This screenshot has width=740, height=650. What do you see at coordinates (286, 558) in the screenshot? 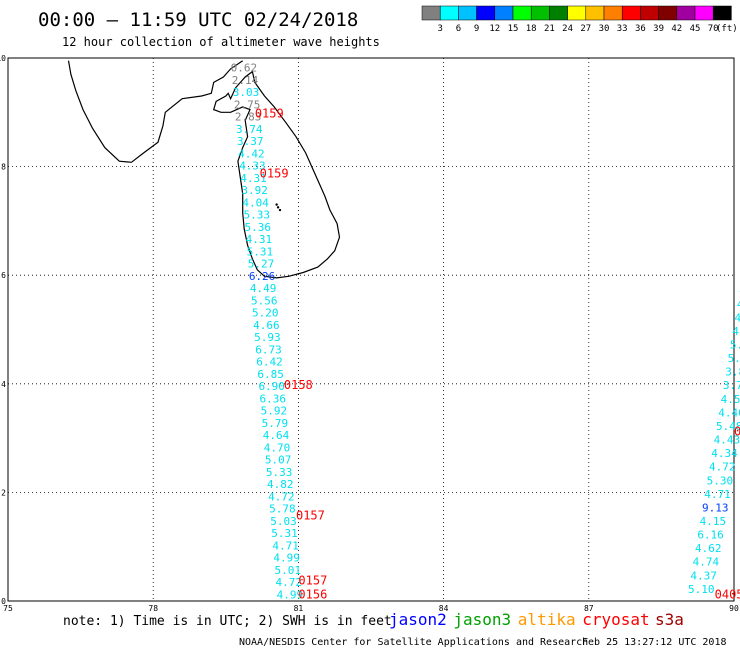
I see `swh-value-label: 4.99` at bounding box center [286, 558].